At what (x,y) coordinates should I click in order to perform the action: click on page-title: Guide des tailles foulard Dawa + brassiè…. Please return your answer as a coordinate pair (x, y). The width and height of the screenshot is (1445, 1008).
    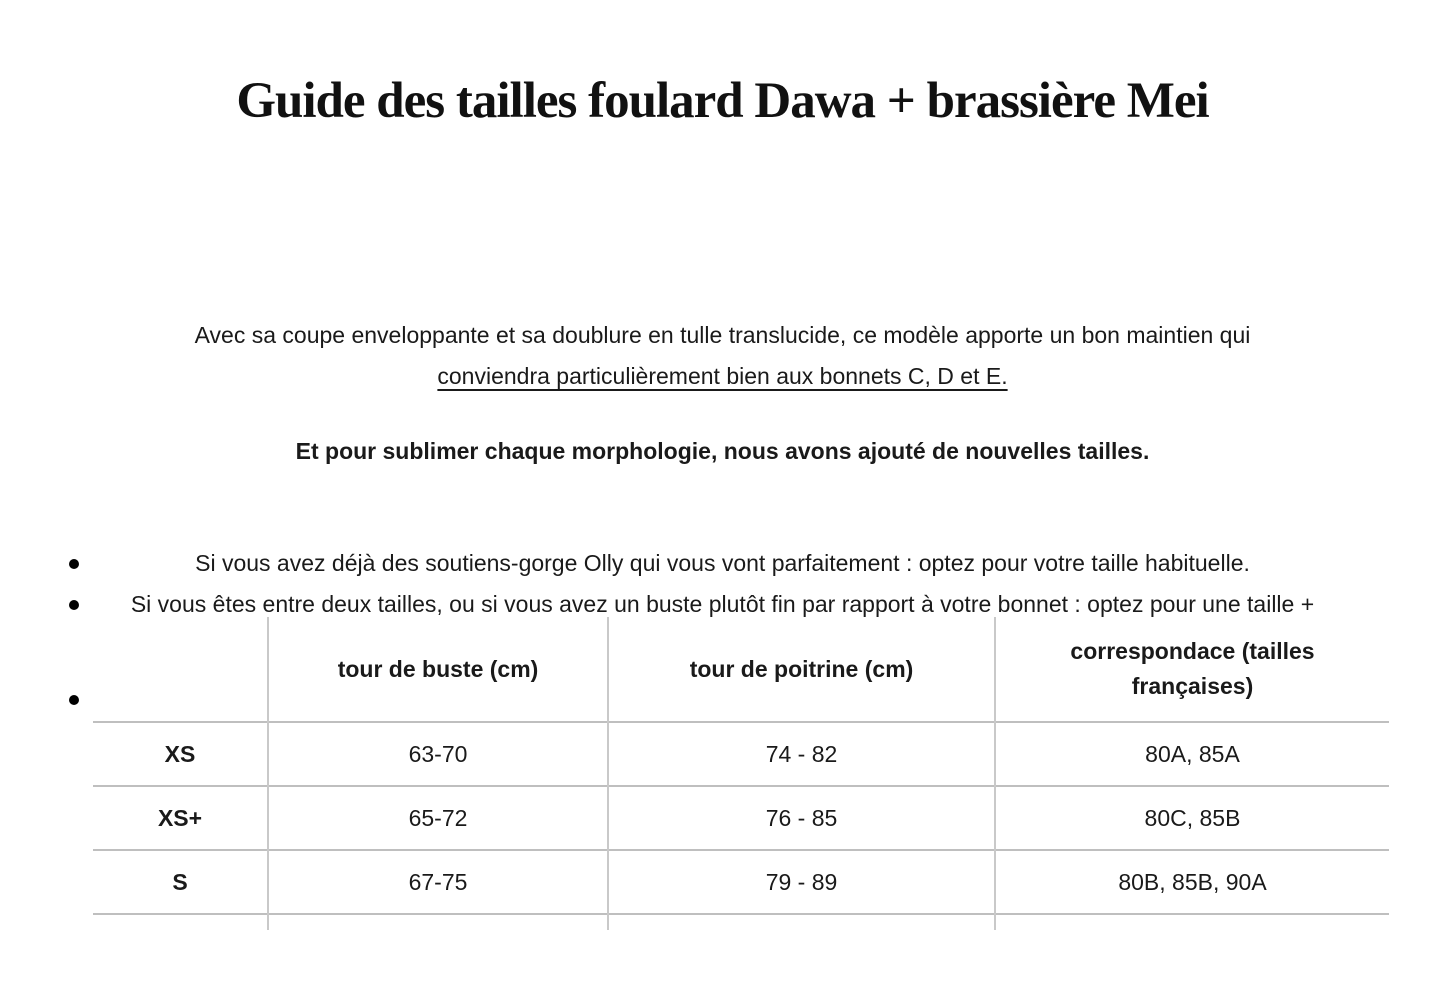
    Looking at the image, I should click on (722, 101).